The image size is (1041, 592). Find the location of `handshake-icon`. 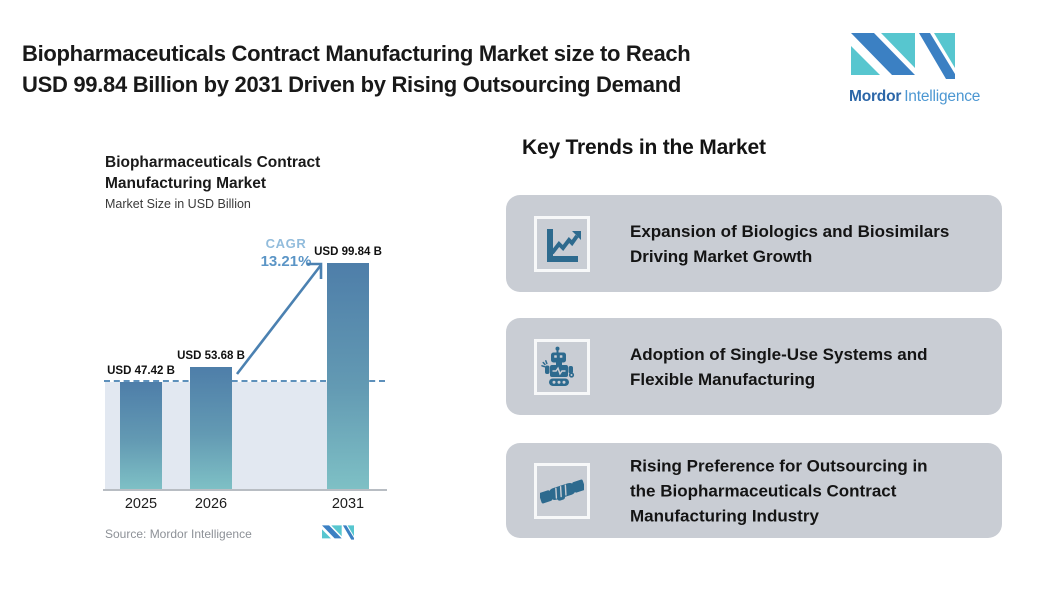

handshake-icon is located at coordinates (562, 491).